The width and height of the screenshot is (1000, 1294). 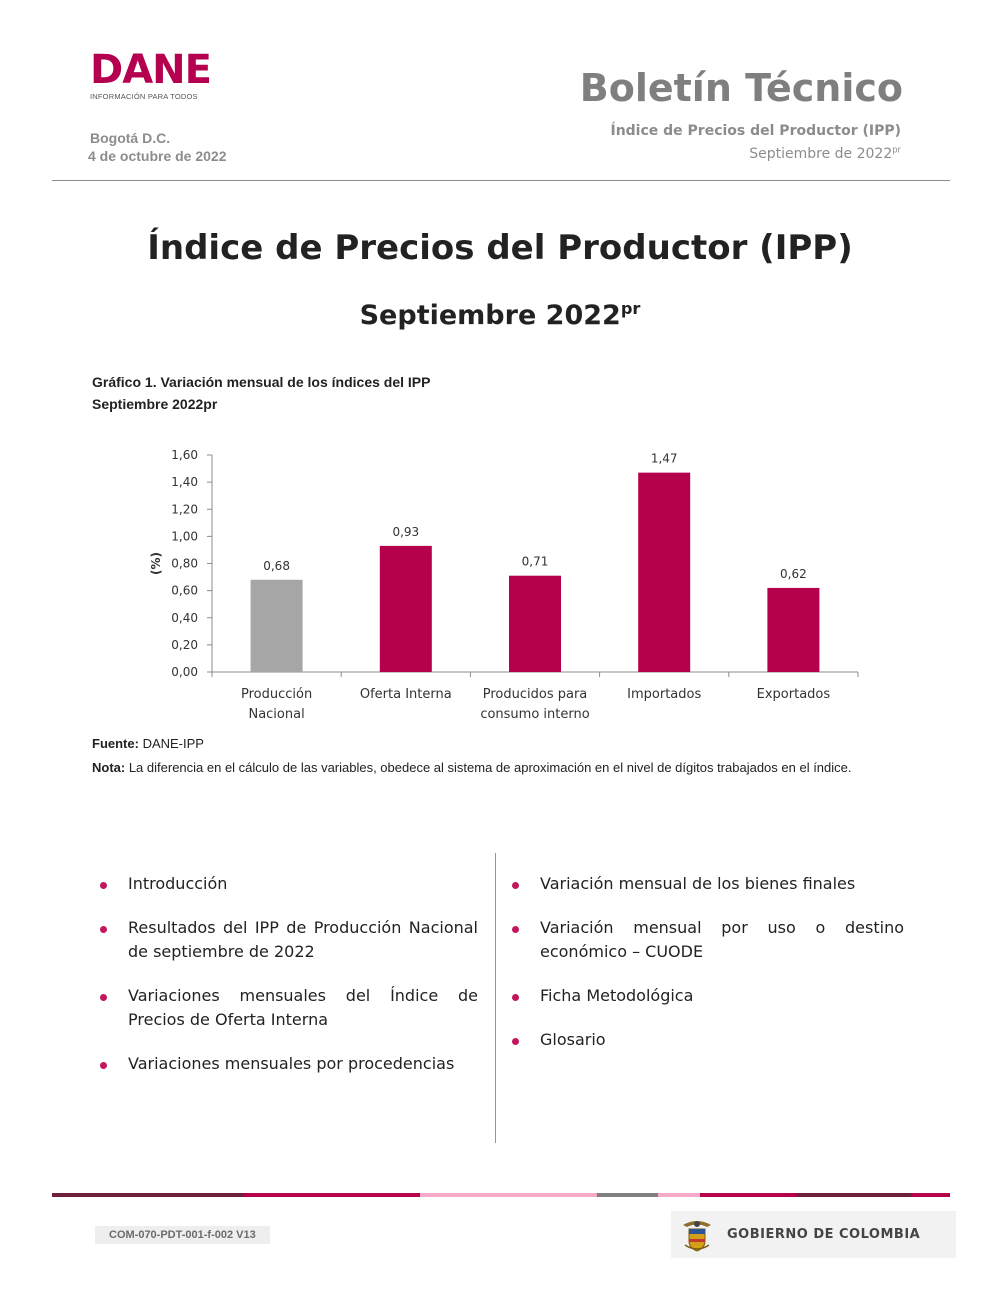 What do you see at coordinates (534, 714) in the screenshot?
I see `x-tick-label: consumo interno` at bounding box center [534, 714].